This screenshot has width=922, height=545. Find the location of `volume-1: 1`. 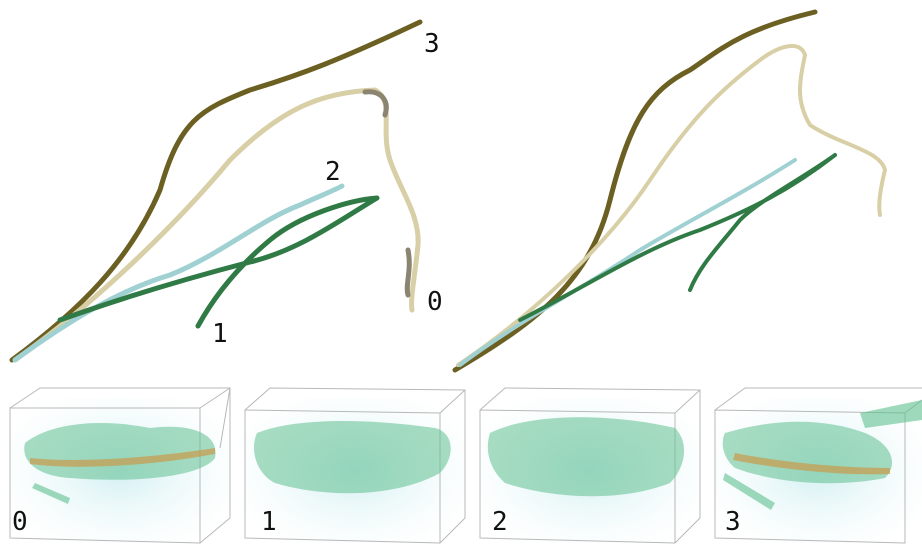

volume-1: 1 is located at coordinates (355, 465).